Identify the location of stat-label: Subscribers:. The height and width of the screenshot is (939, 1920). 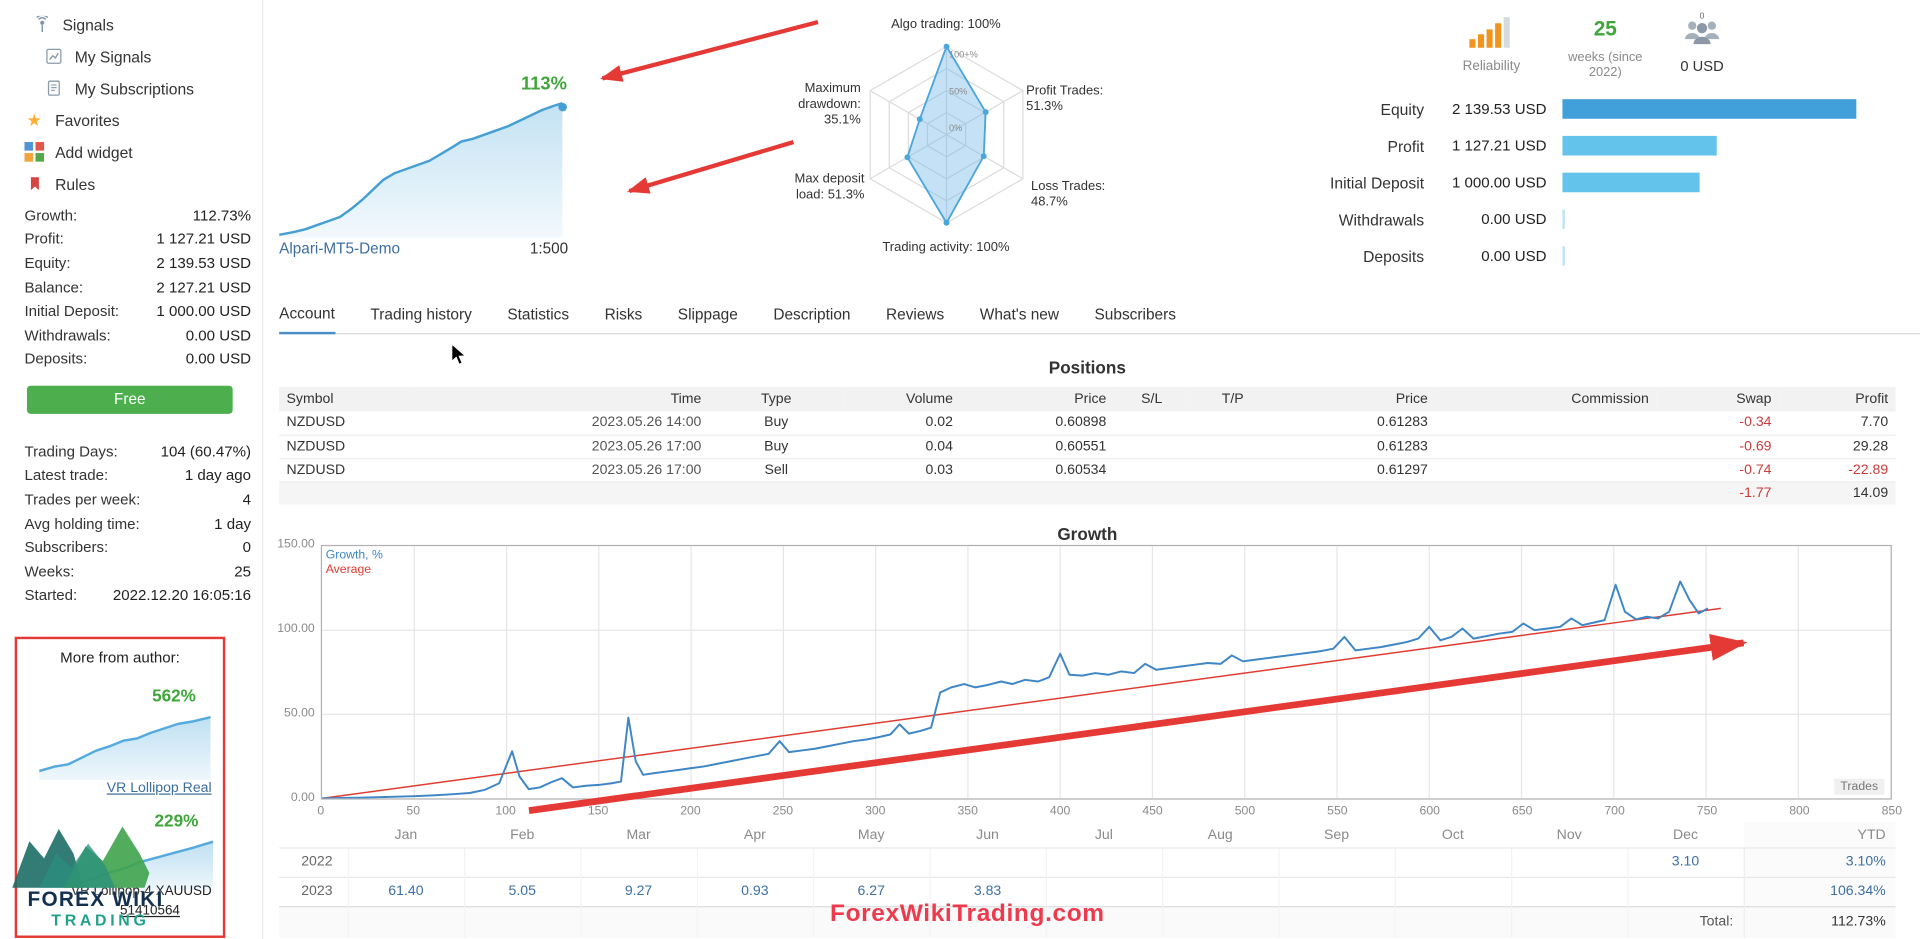
(66, 547).